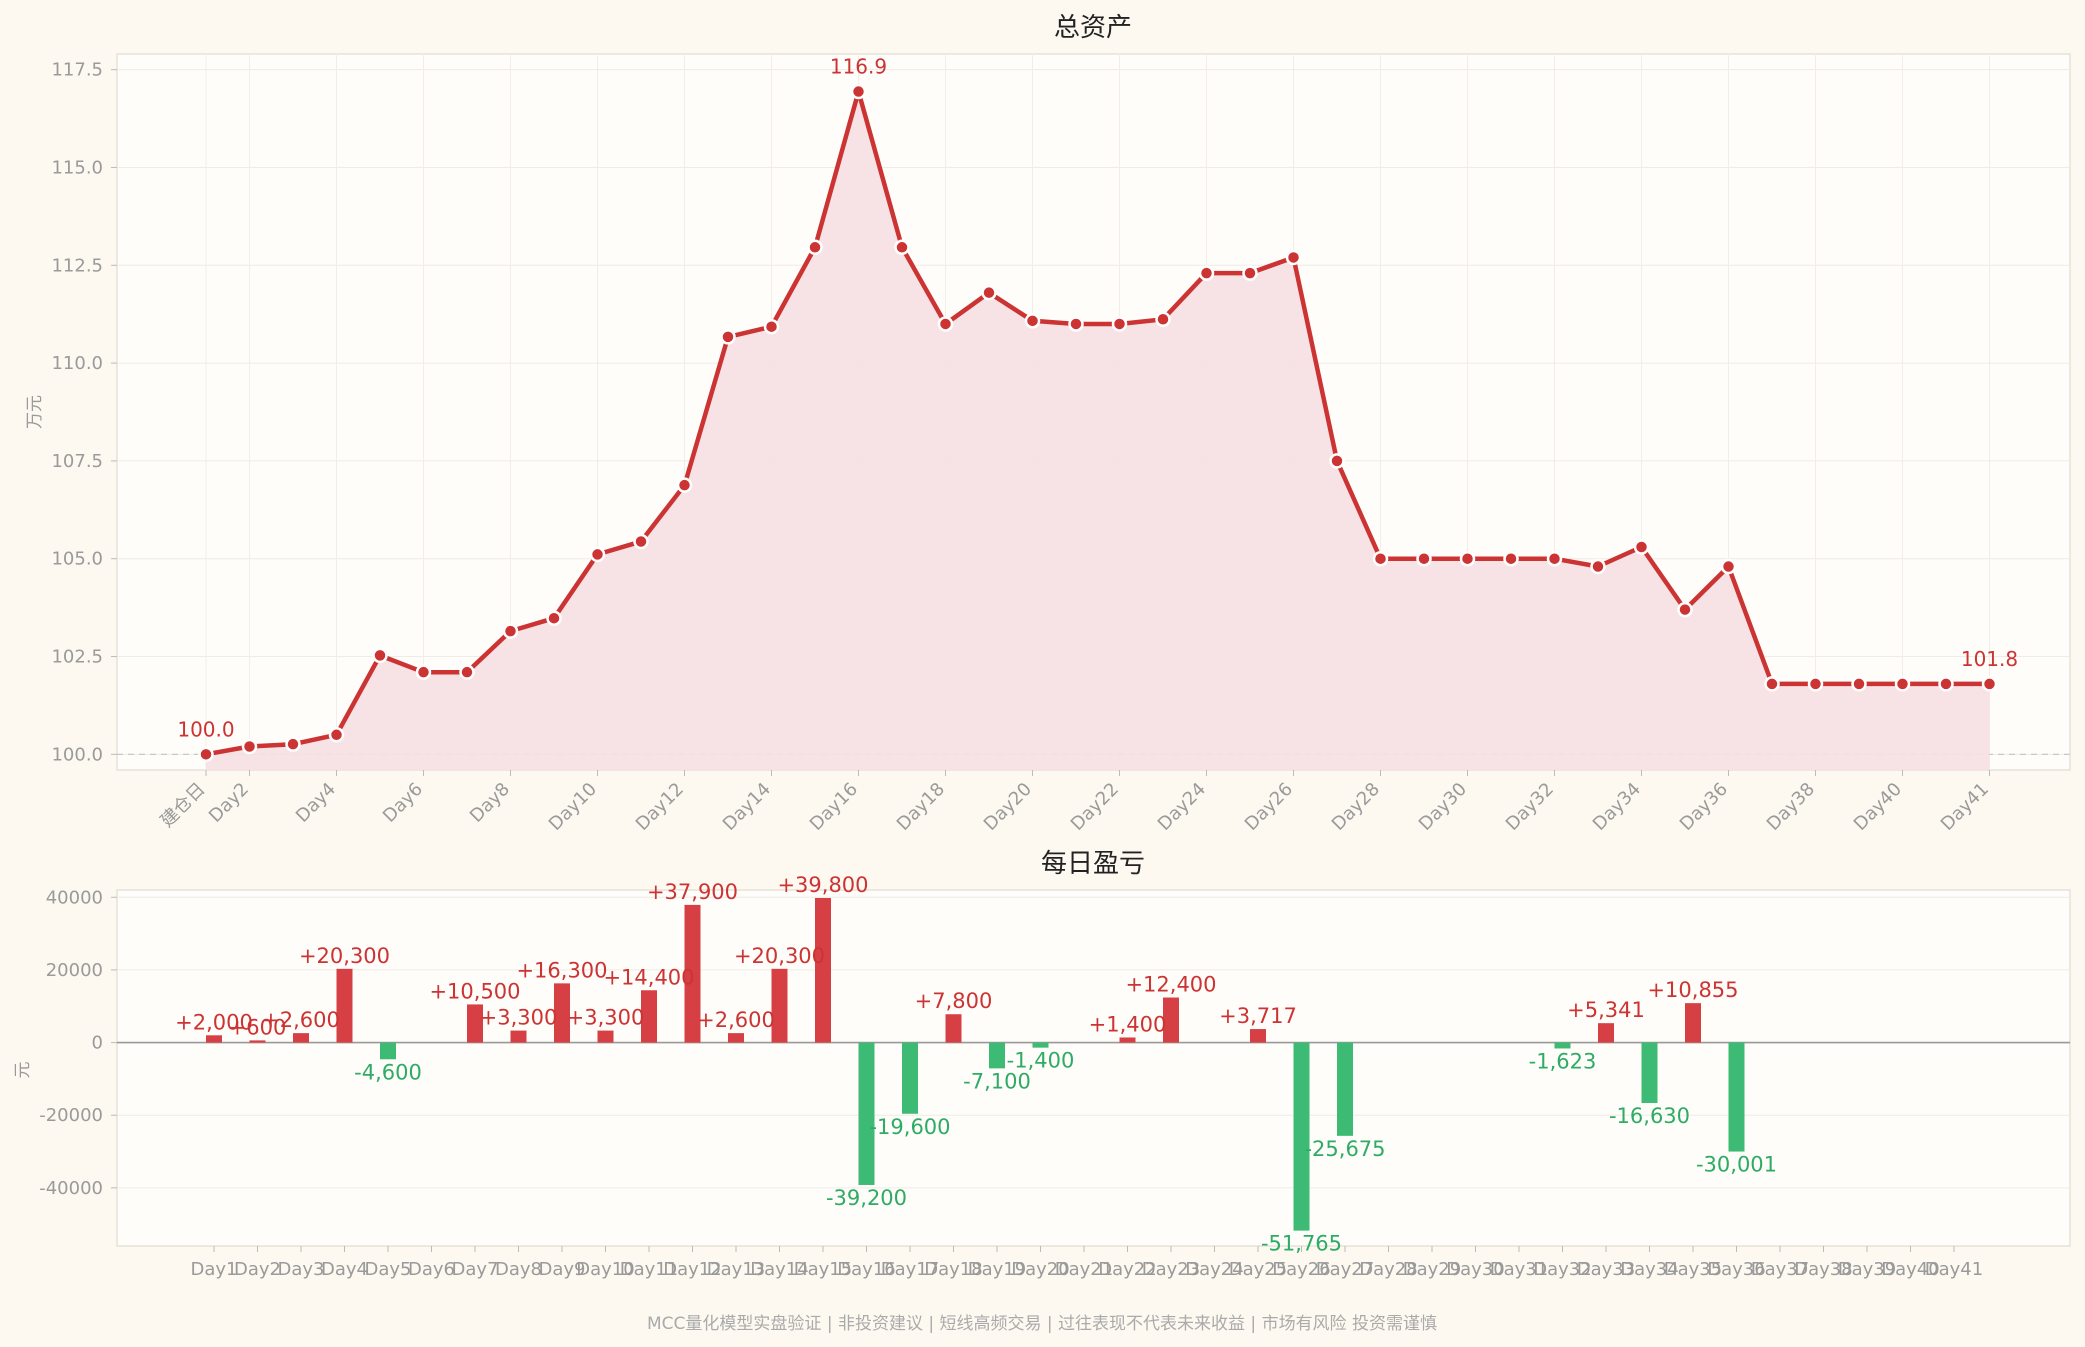 The image size is (2085, 1347). What do you see at coordinates (1867, 1269) in the screenshot?
I see `x-tick-label: Day39` at bounding box center [1867, 1269].